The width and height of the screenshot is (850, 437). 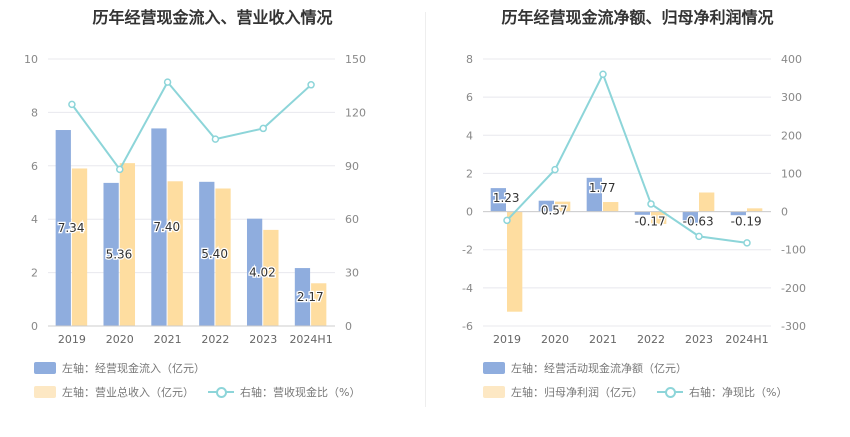 What do you see at coordinates (469, 59) in the screenshot?
I see `y-tick-label-left: 8` at bounding box center [469, 59].